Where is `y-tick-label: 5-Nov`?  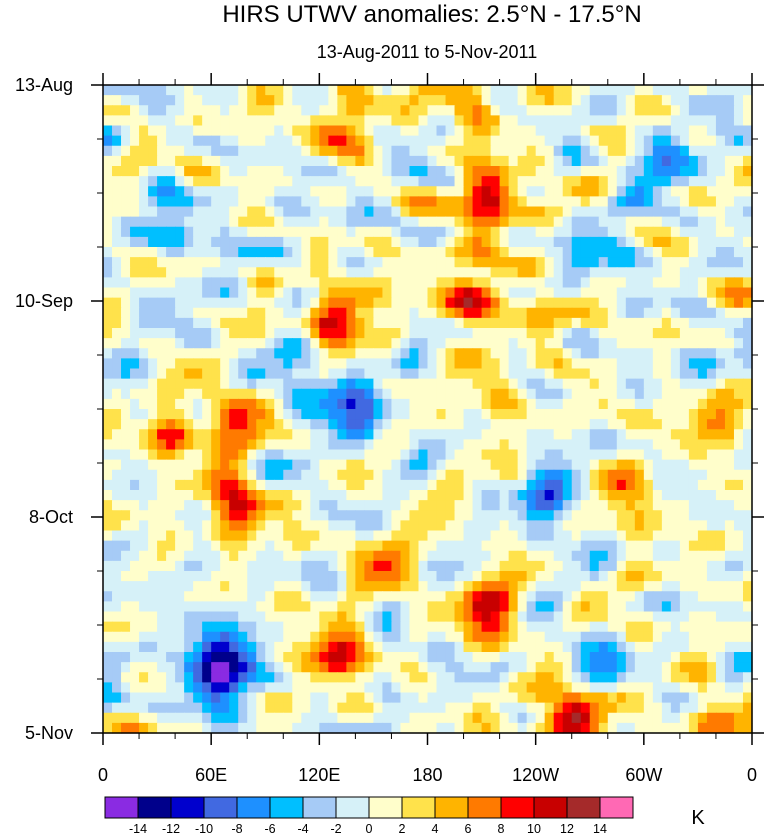 y-tick-label: 5-Nov is located at coordinates (49, 733).